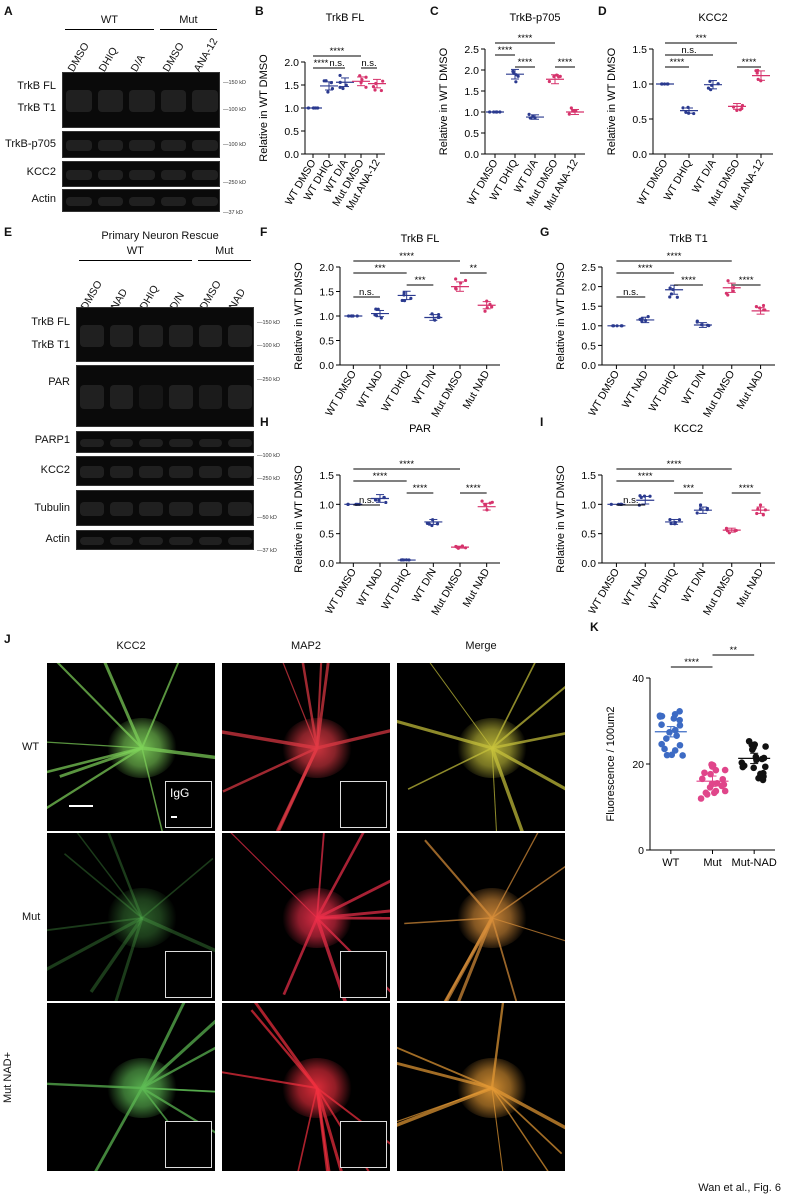  I want to click on blot-row-label: TrkB T1, so click(36, 108).